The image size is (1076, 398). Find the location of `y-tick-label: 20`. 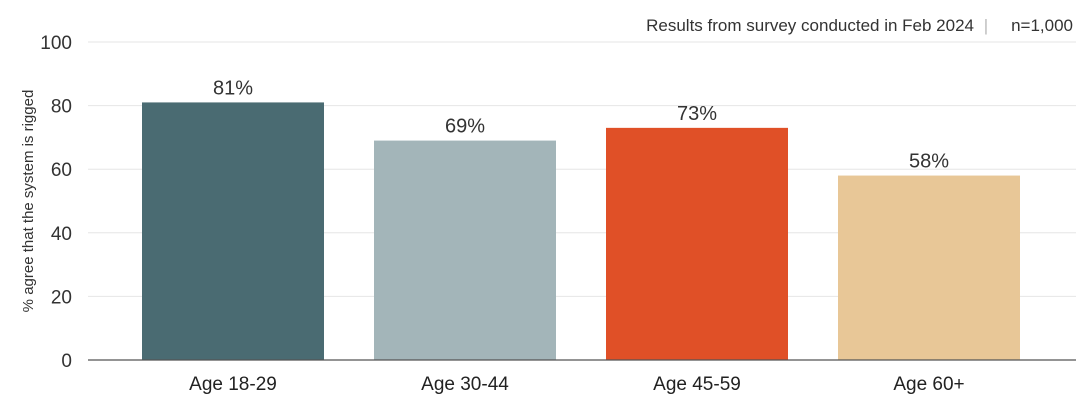

y-tick-label: 20 is located at coordinates (61, 297).